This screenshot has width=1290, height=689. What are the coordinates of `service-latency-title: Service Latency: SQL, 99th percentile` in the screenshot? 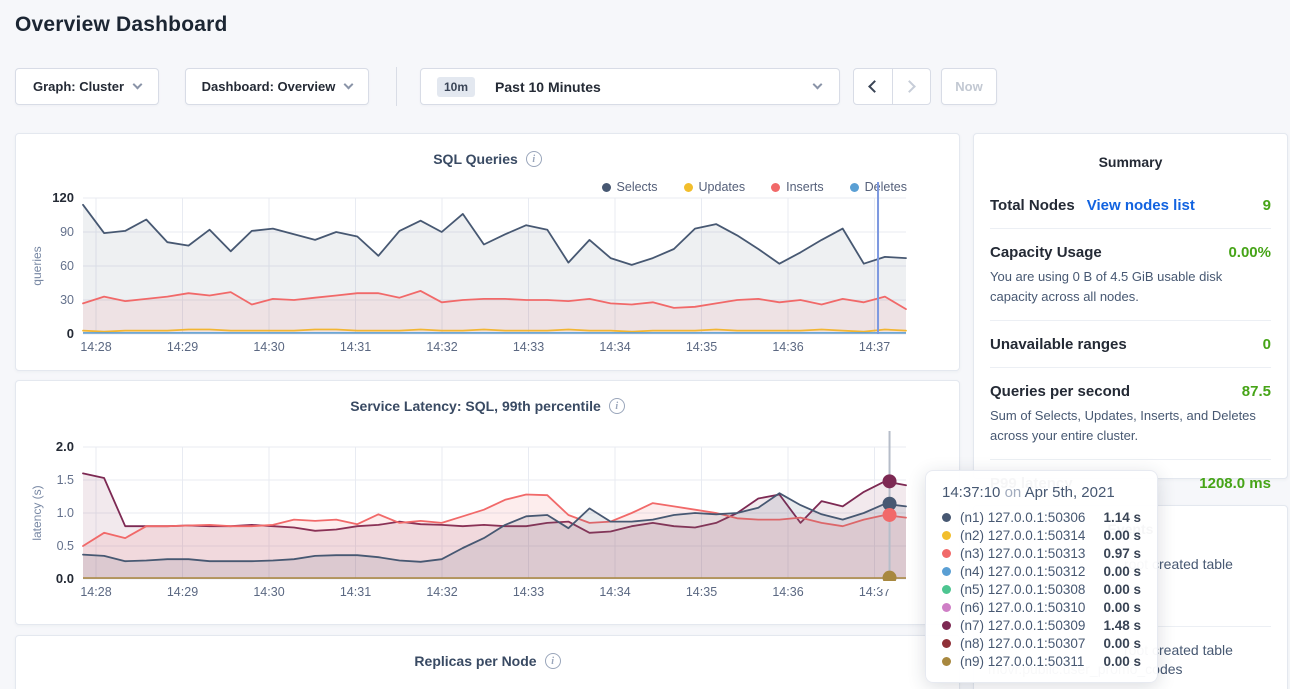 It's located at (475, 406).